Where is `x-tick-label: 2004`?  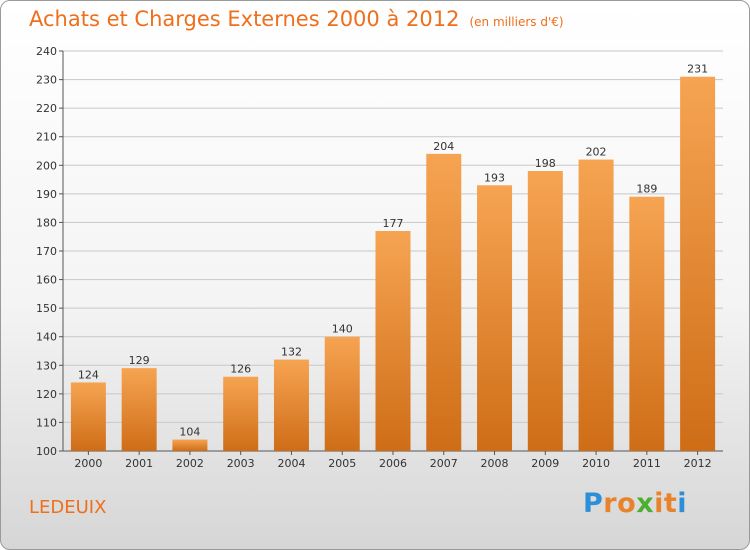
x-tick-label: 2004 is located at coordinates (291, 463).